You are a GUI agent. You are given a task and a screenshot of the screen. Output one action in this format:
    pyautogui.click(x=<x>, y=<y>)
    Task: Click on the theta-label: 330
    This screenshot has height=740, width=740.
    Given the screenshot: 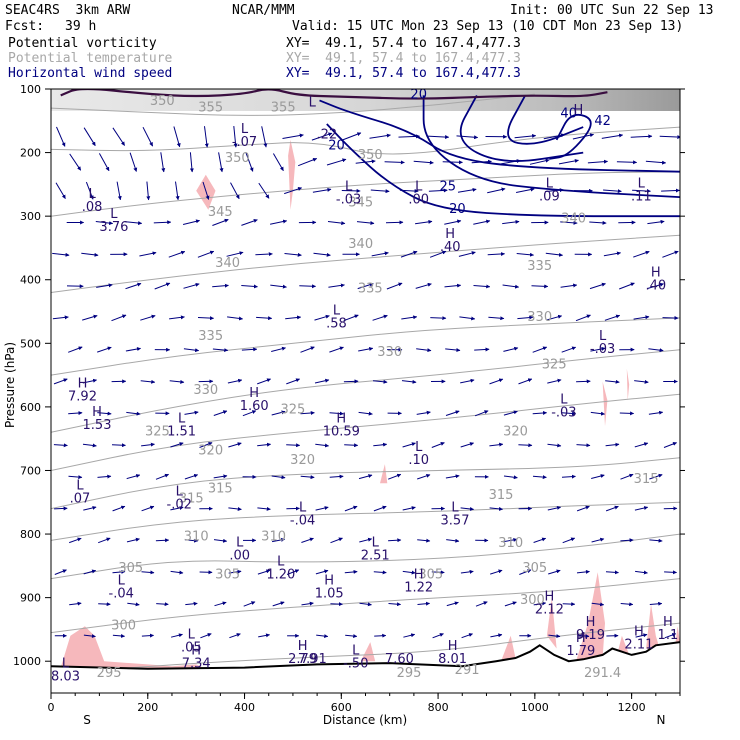 What is the action you would take?
    pyautogui.click(x=205, y=390)
    